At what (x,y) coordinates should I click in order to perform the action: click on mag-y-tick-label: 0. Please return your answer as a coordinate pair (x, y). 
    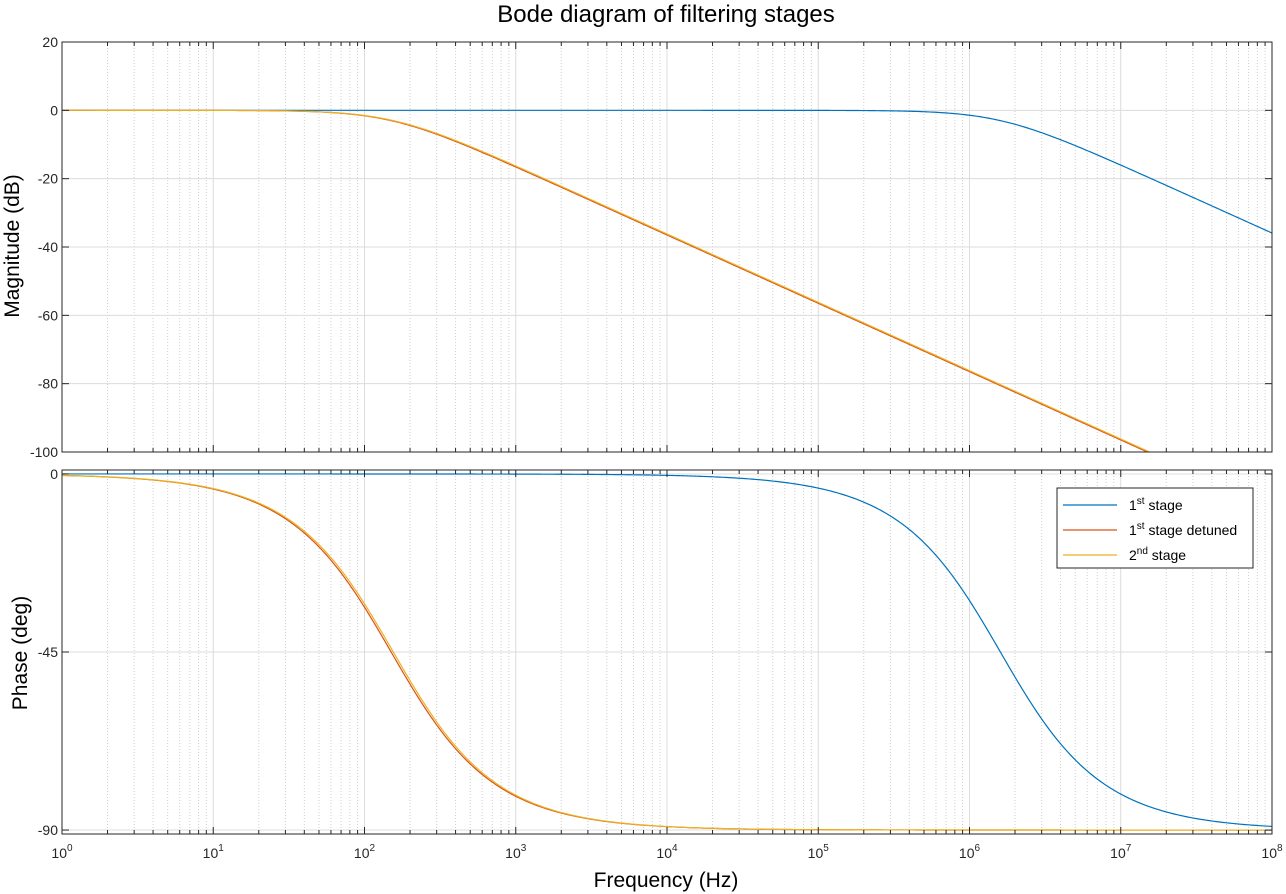
    Looking at the image, I should click on (54, 110).